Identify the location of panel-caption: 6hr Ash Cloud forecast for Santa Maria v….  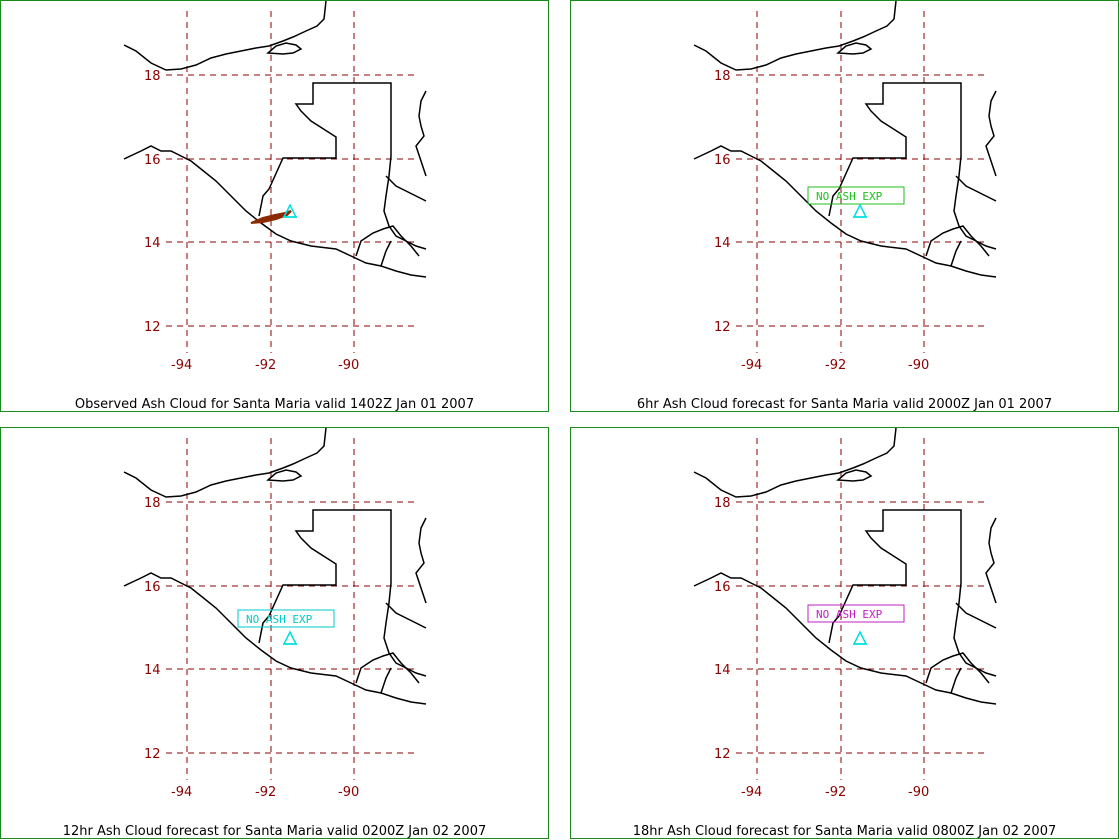
(844, 404).